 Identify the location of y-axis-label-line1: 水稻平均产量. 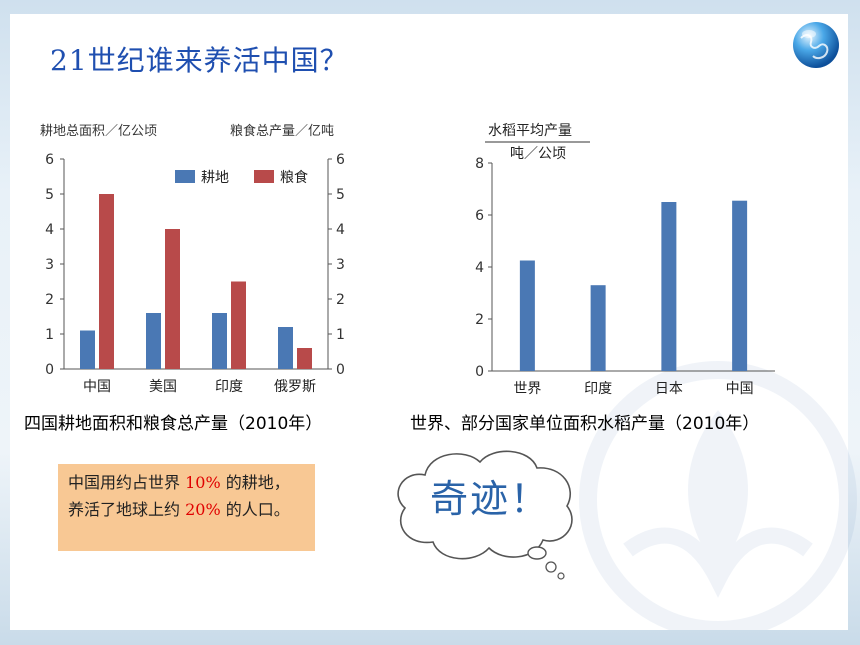
(530, 131).